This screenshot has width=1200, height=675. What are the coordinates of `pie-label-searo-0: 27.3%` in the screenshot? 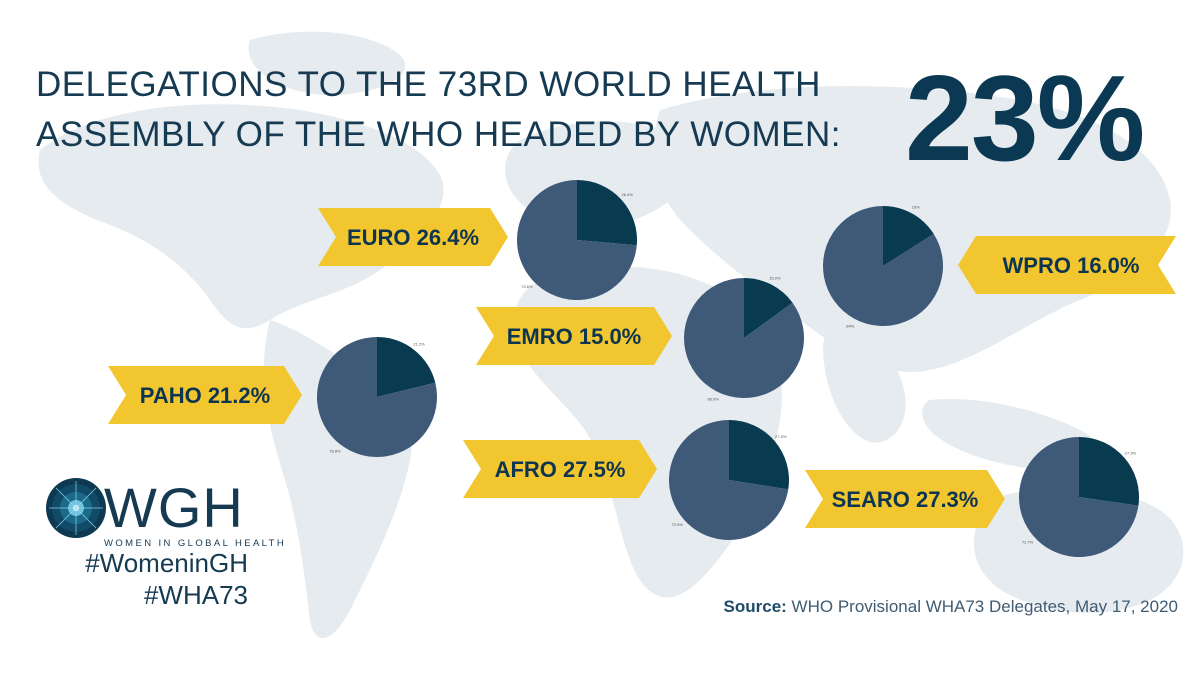 It's located at (1131, 453).